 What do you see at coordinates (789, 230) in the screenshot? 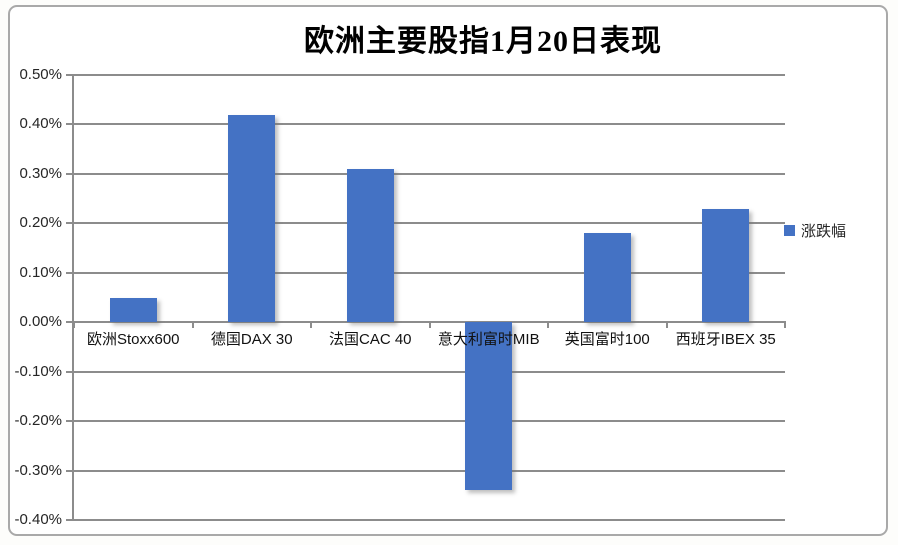
I see `legend-swatch-icon` at bounding box center [789, 230].